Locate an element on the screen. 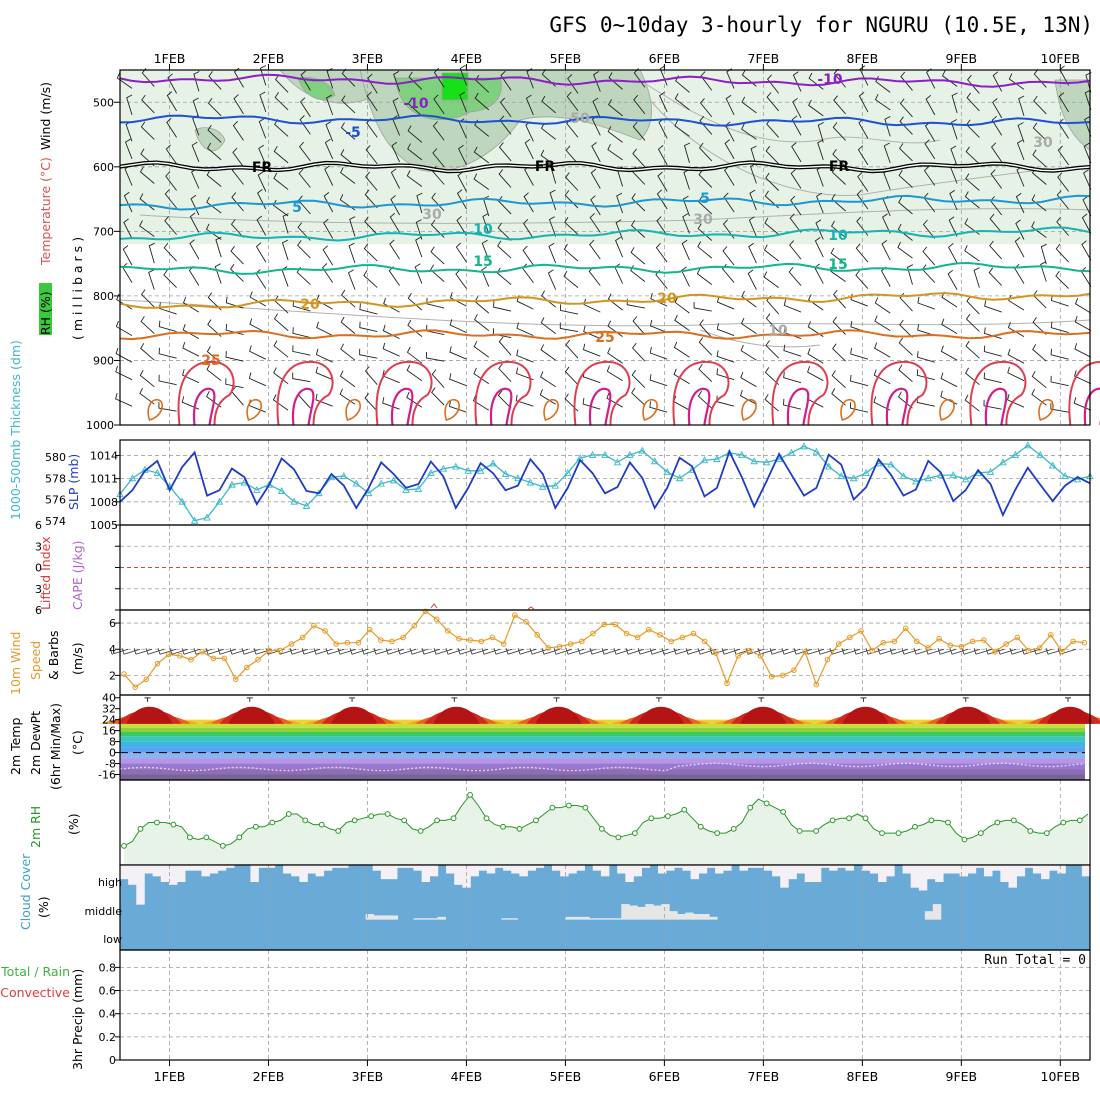 The image size is (1100, 1100). lifted-index-tick-label: 6 is located at coordinates (38, 525).